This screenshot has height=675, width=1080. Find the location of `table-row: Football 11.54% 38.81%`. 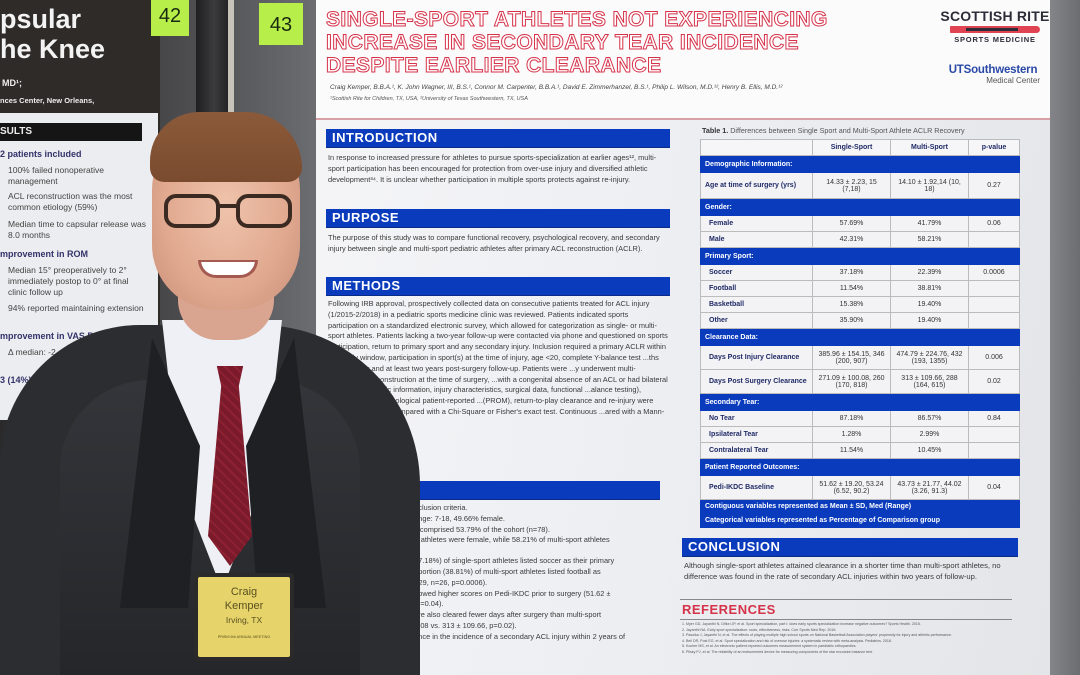

table-row: Football 11.54% 38.81% is located at coordinates (860, 288).